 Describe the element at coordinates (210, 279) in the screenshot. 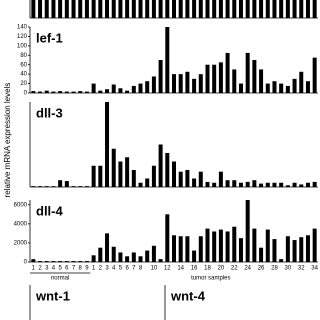

I see `x-axis-label: tumor samples` at that location.